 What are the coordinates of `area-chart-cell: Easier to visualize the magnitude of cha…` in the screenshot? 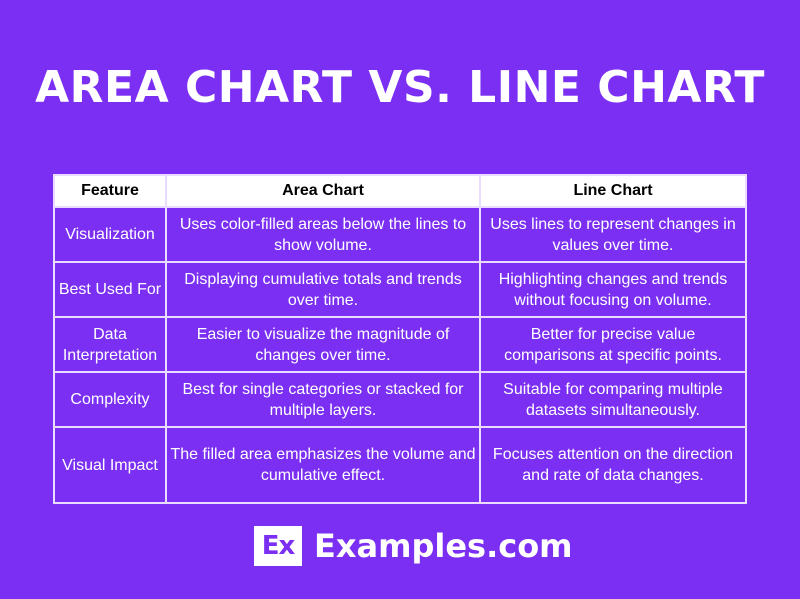 It's located at (323, 344).